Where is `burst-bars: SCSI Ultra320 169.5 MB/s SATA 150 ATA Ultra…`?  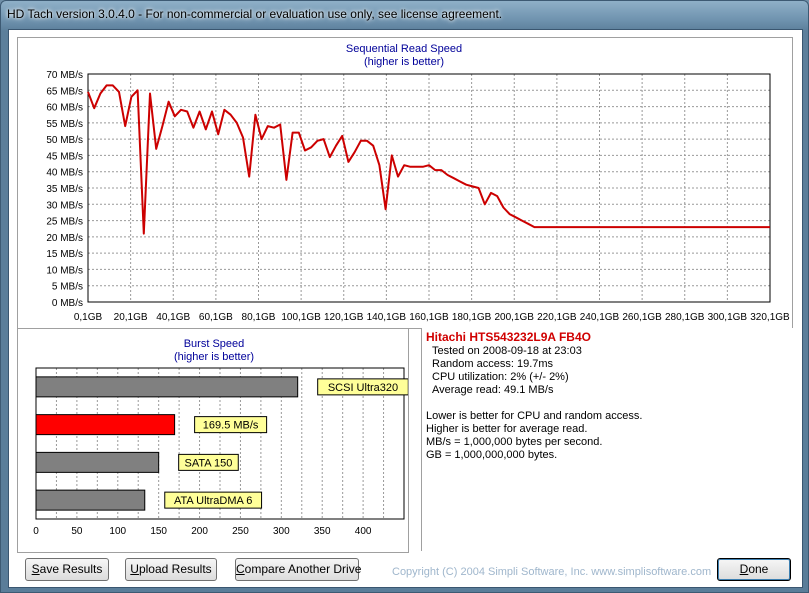
burst-bars: SCSI Ultra320 169.5 MB/s SATA 150 ATA Ultra… is located at coordinates (222, 443).